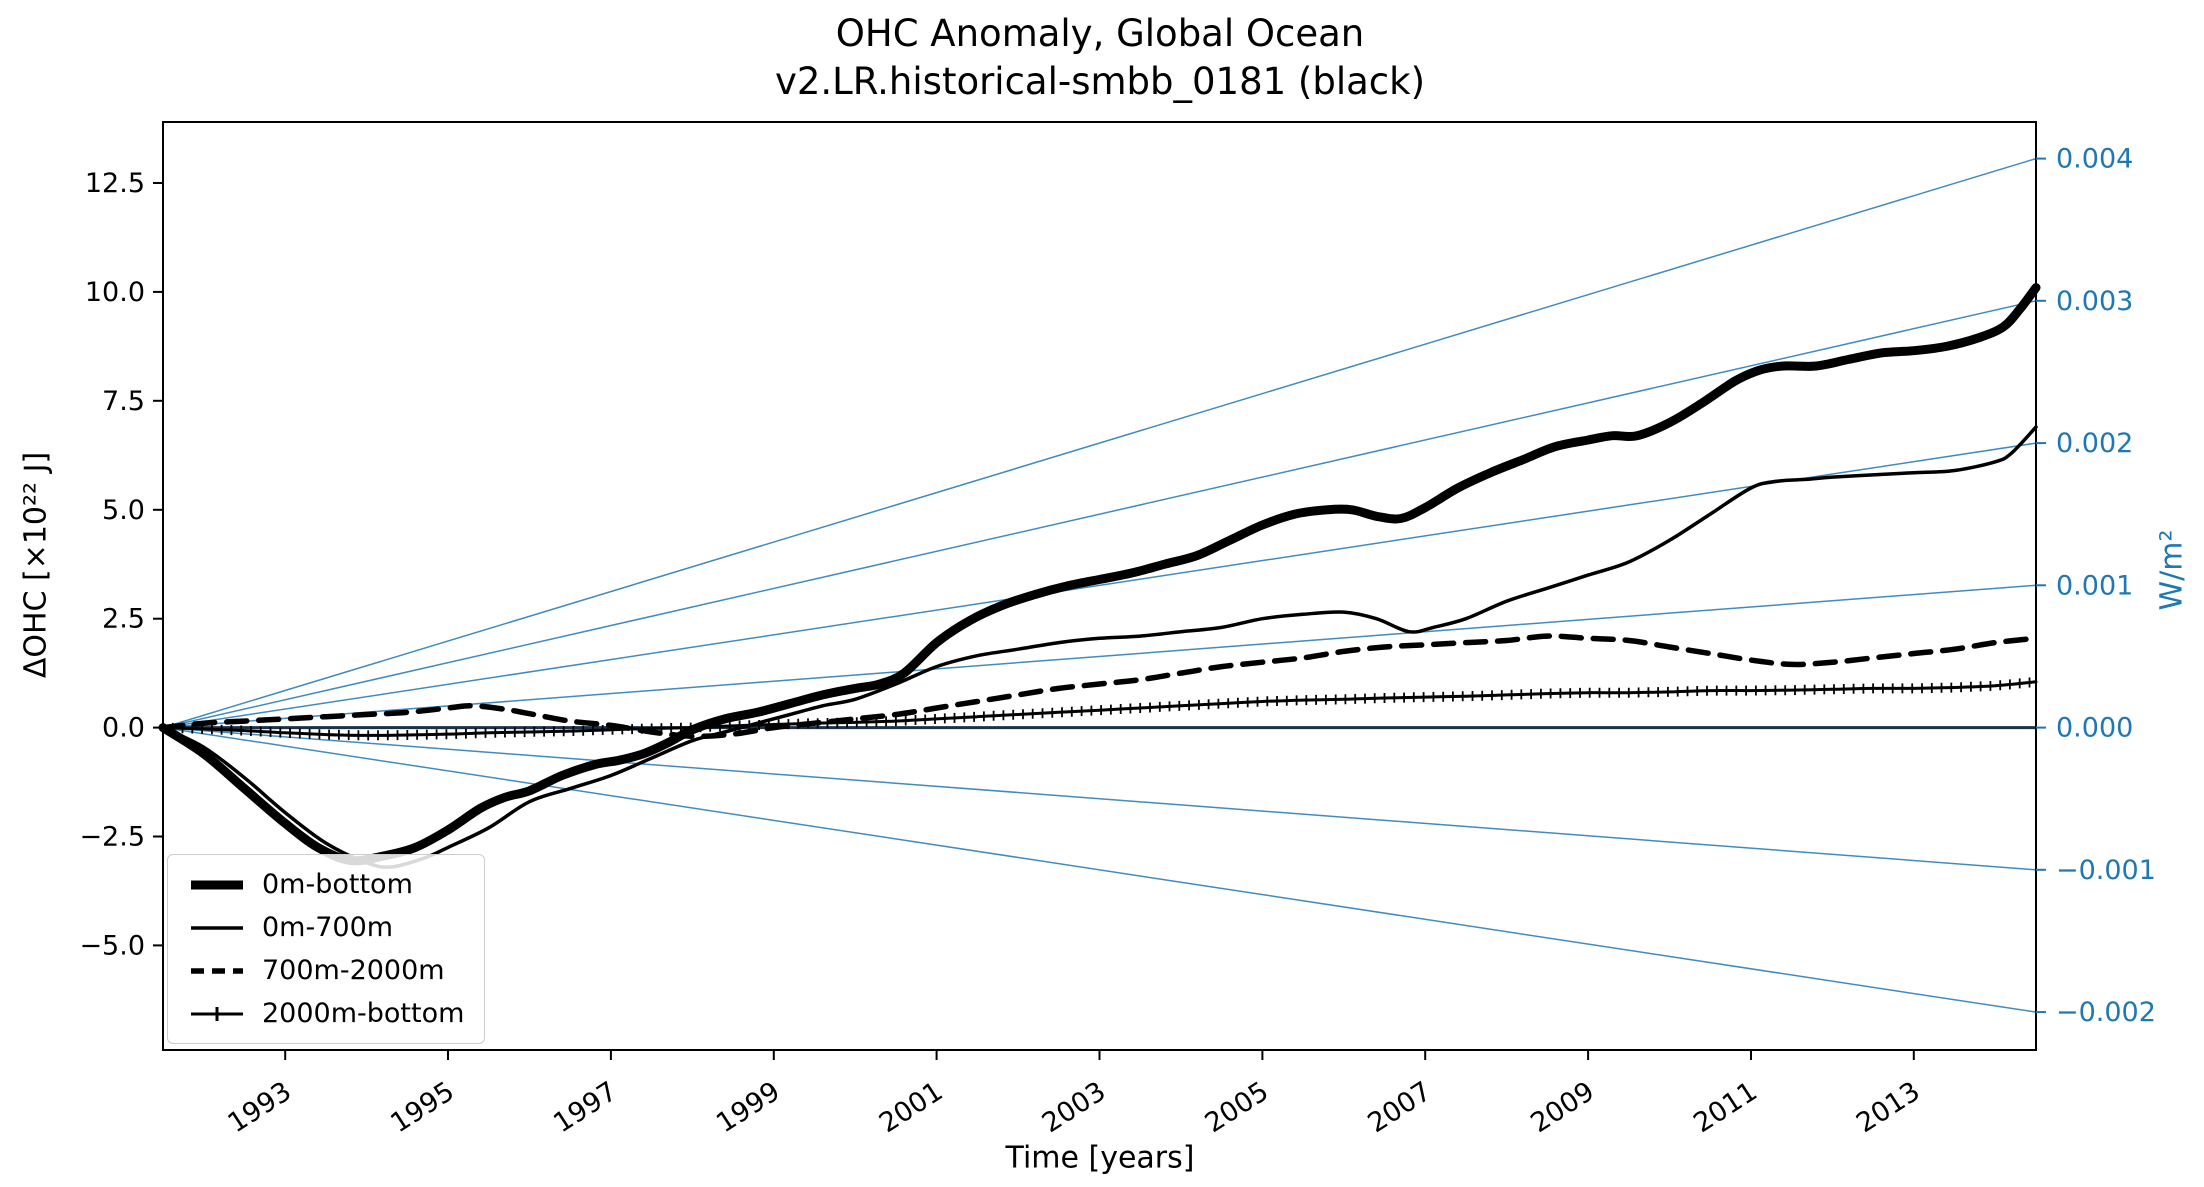 The width and height of the screenshot is (2204, 1187). What do you see at coordinates (217, 884) in the screenshot?
I see `legend-line-thick-icon` at bounding box center [217, 884].